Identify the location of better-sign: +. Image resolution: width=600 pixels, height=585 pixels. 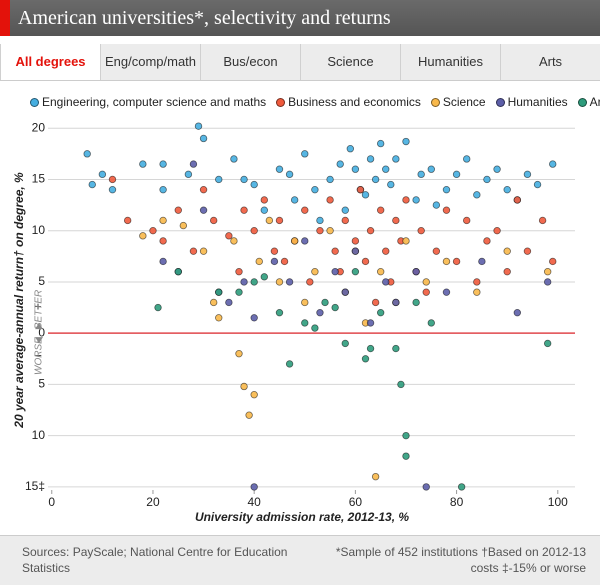
(37, 306).